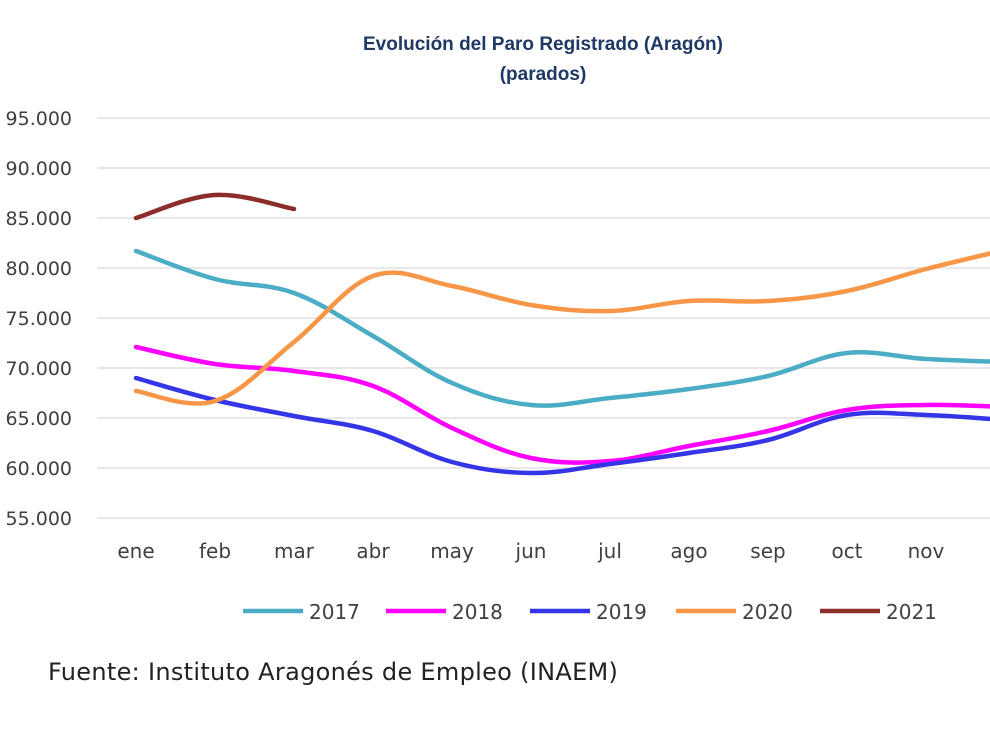 This screenshot has height=742, width=990. Describe the element at coordinates (39, 369) in the screenshot. I see `y-tick-label: 70.000` at that location.